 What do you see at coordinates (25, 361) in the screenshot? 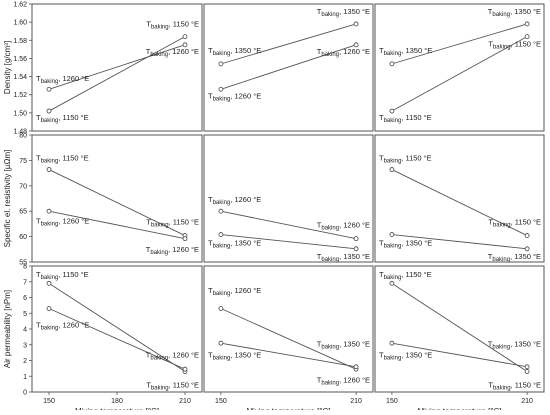
I see `y-tick-label: 2` at bounding box center [25, 361].